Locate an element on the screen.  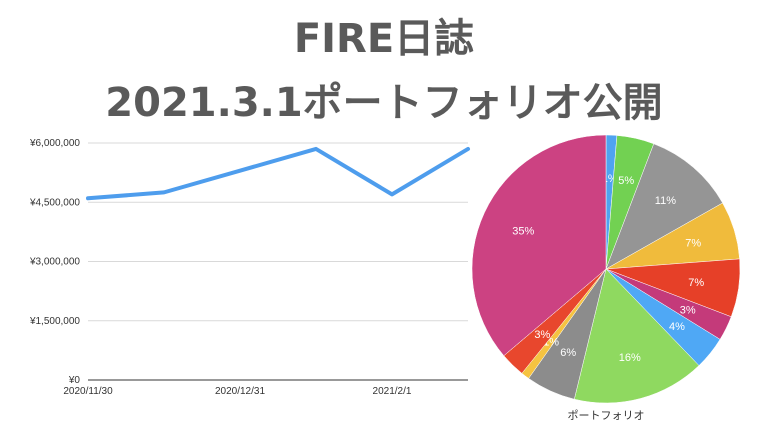
pie-slice-label: 5% is located at coordinates (626, 181).